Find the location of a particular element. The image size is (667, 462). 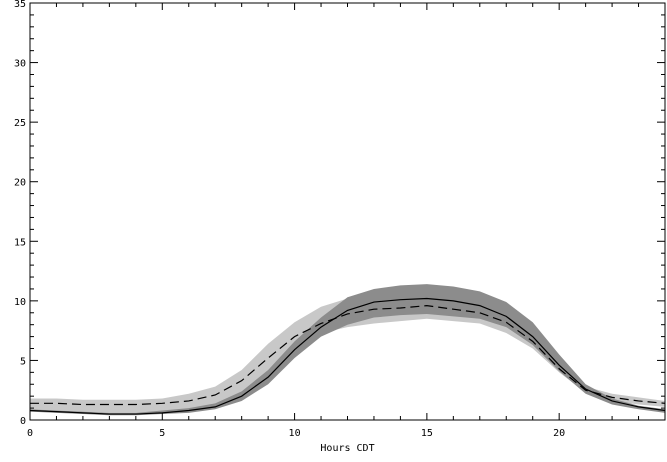

y-tick-label: 15 is located at coordinates (20, 242).